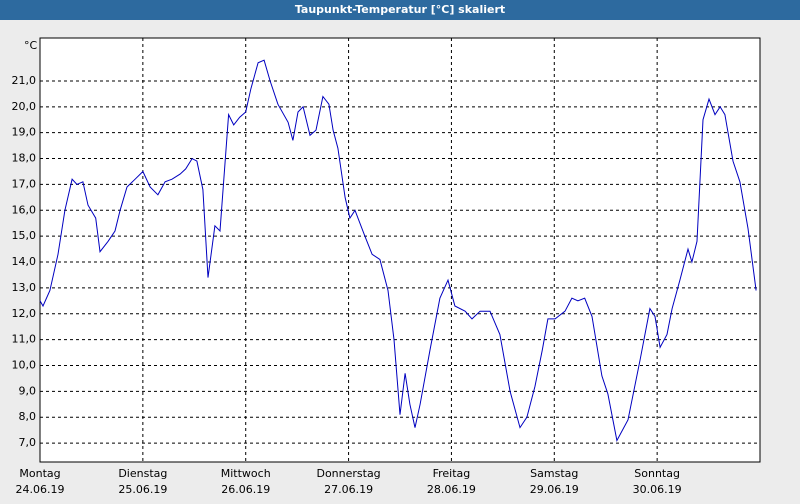 Image resolution: width=800 pixels, height=504 pixels. What do you see at coordinates (24, 183) in the screenshot?
I see `y-tick-label: 17,0` at bounding box center [24, 183].